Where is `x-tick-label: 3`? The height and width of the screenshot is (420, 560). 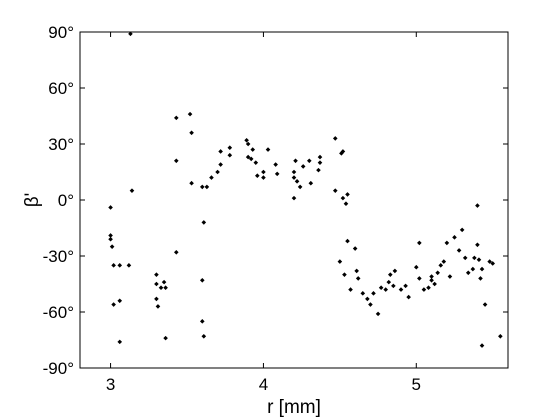 x-tick-label: 3 is located at coordinates (110, 384).